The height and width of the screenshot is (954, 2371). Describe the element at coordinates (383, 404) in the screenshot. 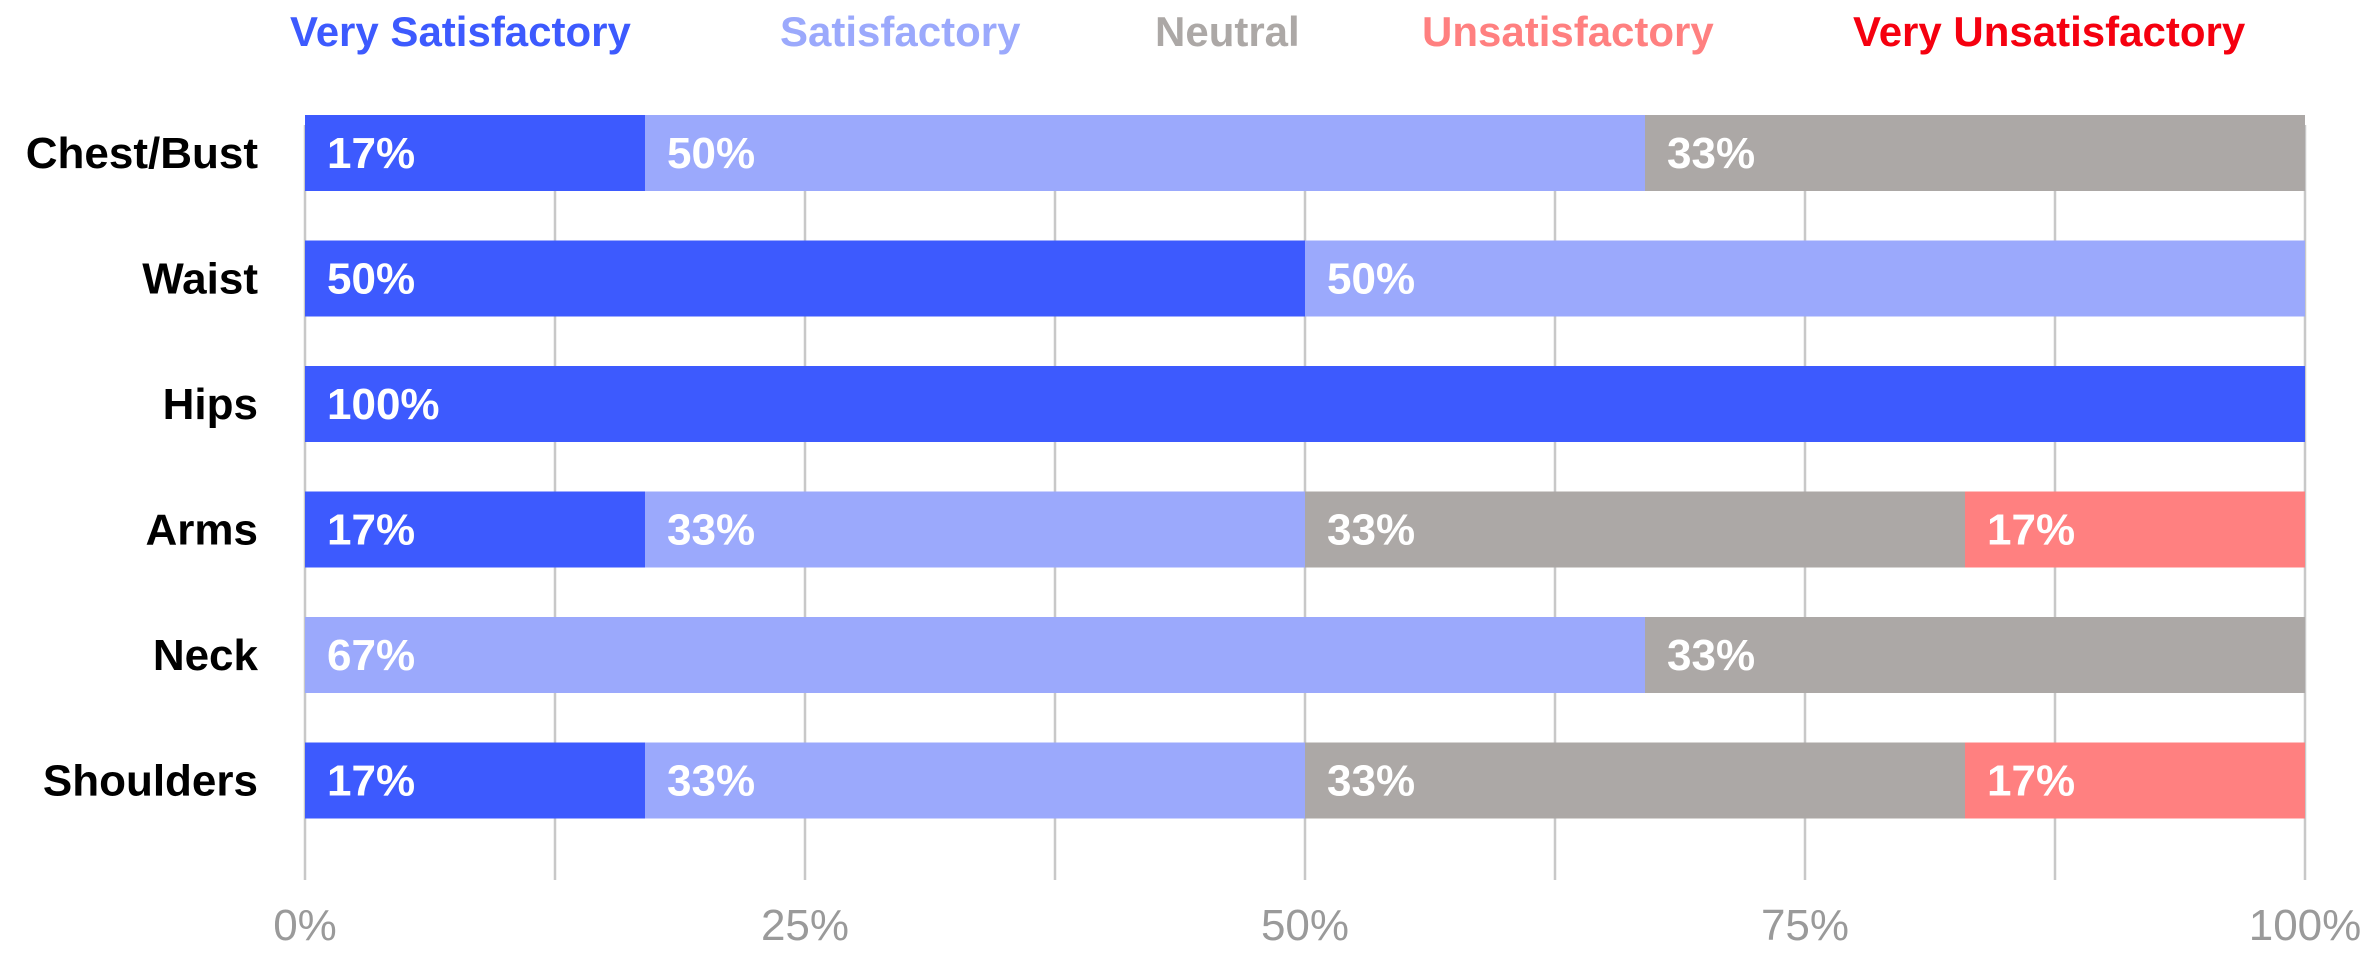

I see `data-label: 100%` at that location.